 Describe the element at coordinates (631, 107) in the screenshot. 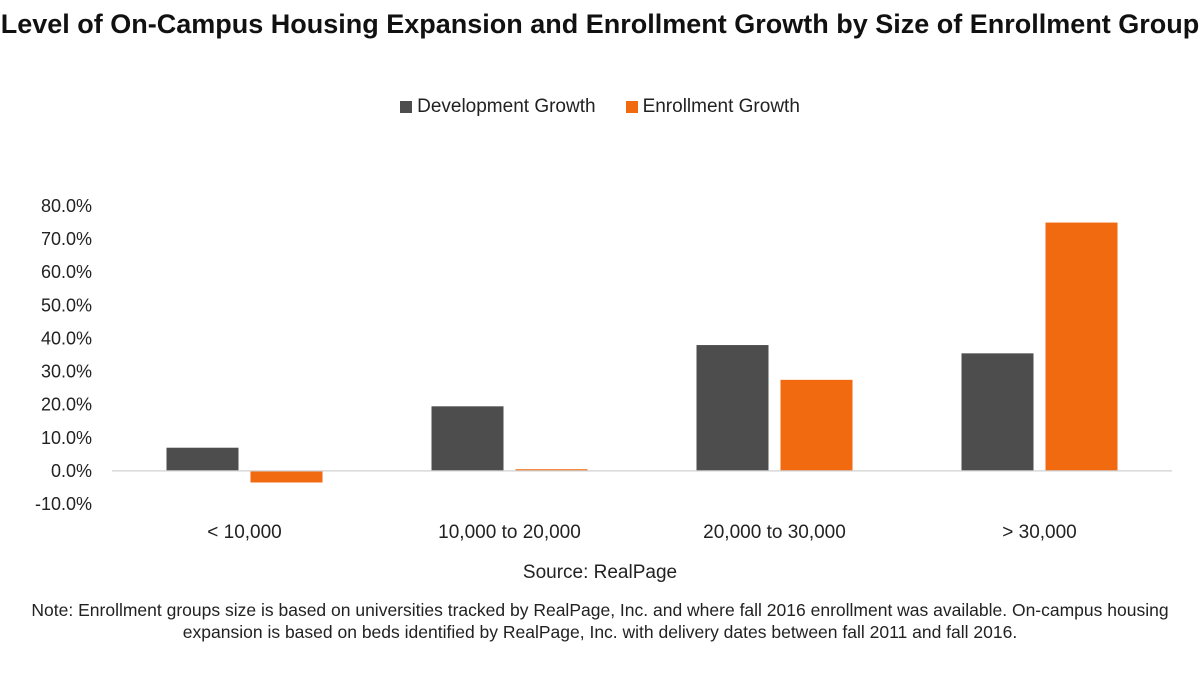

I see `legend-swatch-enrollment` at that location.